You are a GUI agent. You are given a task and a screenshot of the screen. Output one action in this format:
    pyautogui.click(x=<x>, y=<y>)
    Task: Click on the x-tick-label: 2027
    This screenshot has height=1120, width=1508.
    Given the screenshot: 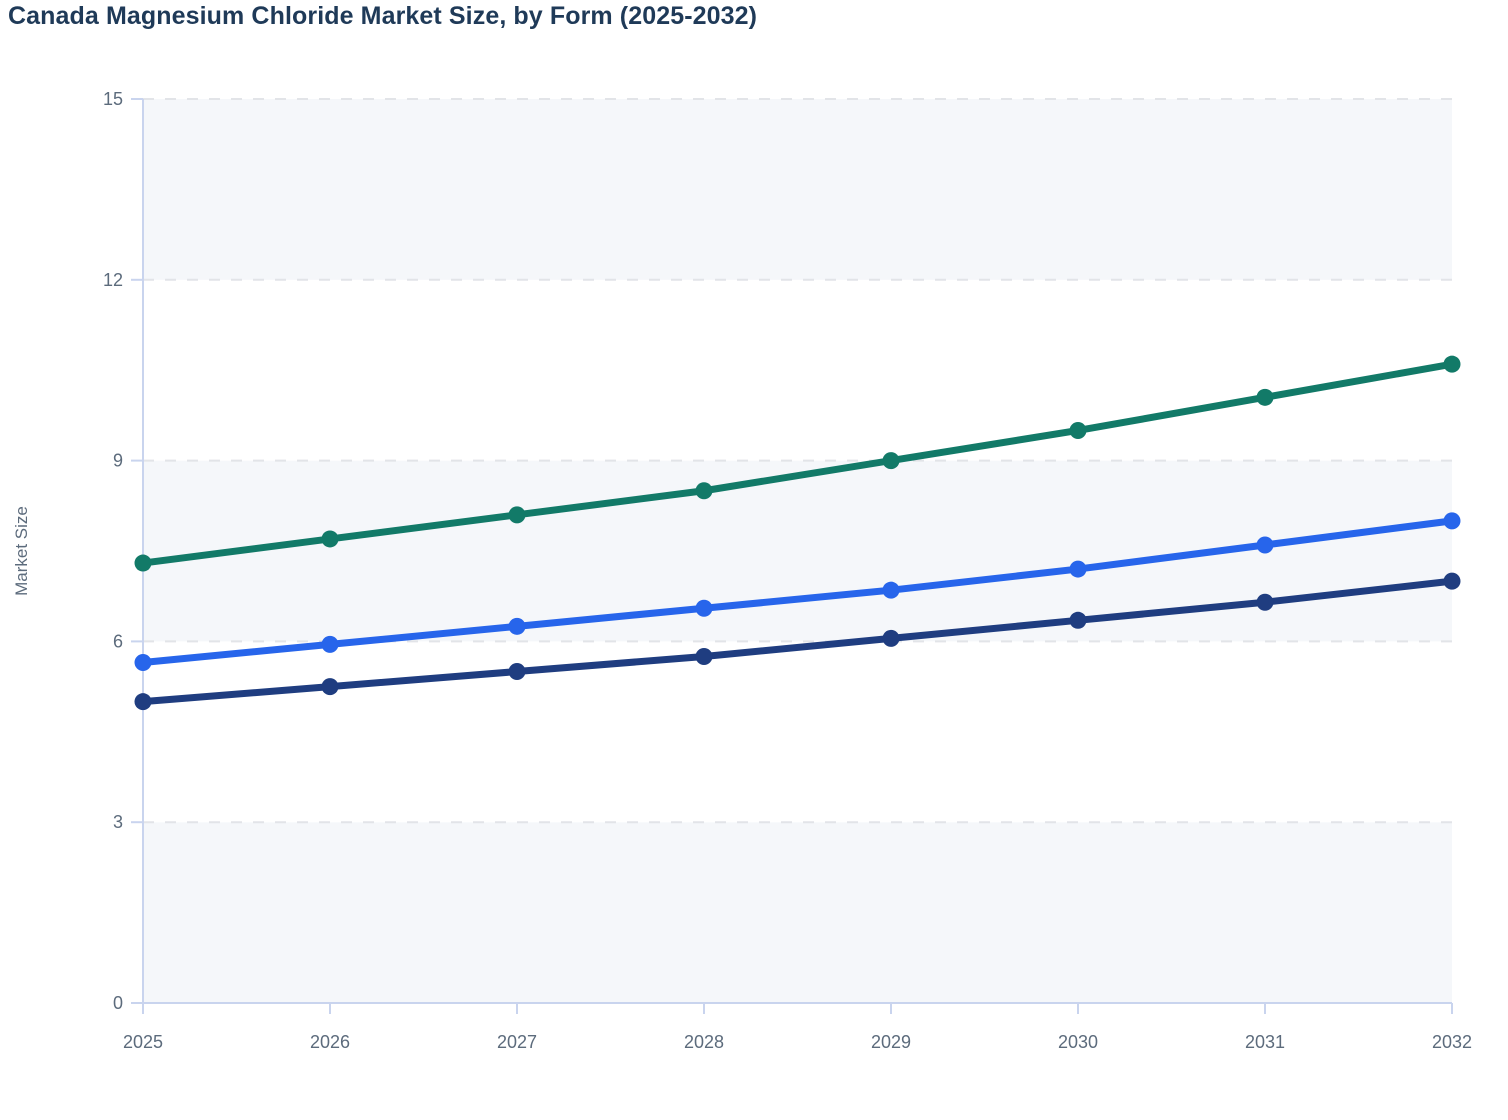 What is the action you would take?
    pyautogui.click(x=517, y=1042)
    